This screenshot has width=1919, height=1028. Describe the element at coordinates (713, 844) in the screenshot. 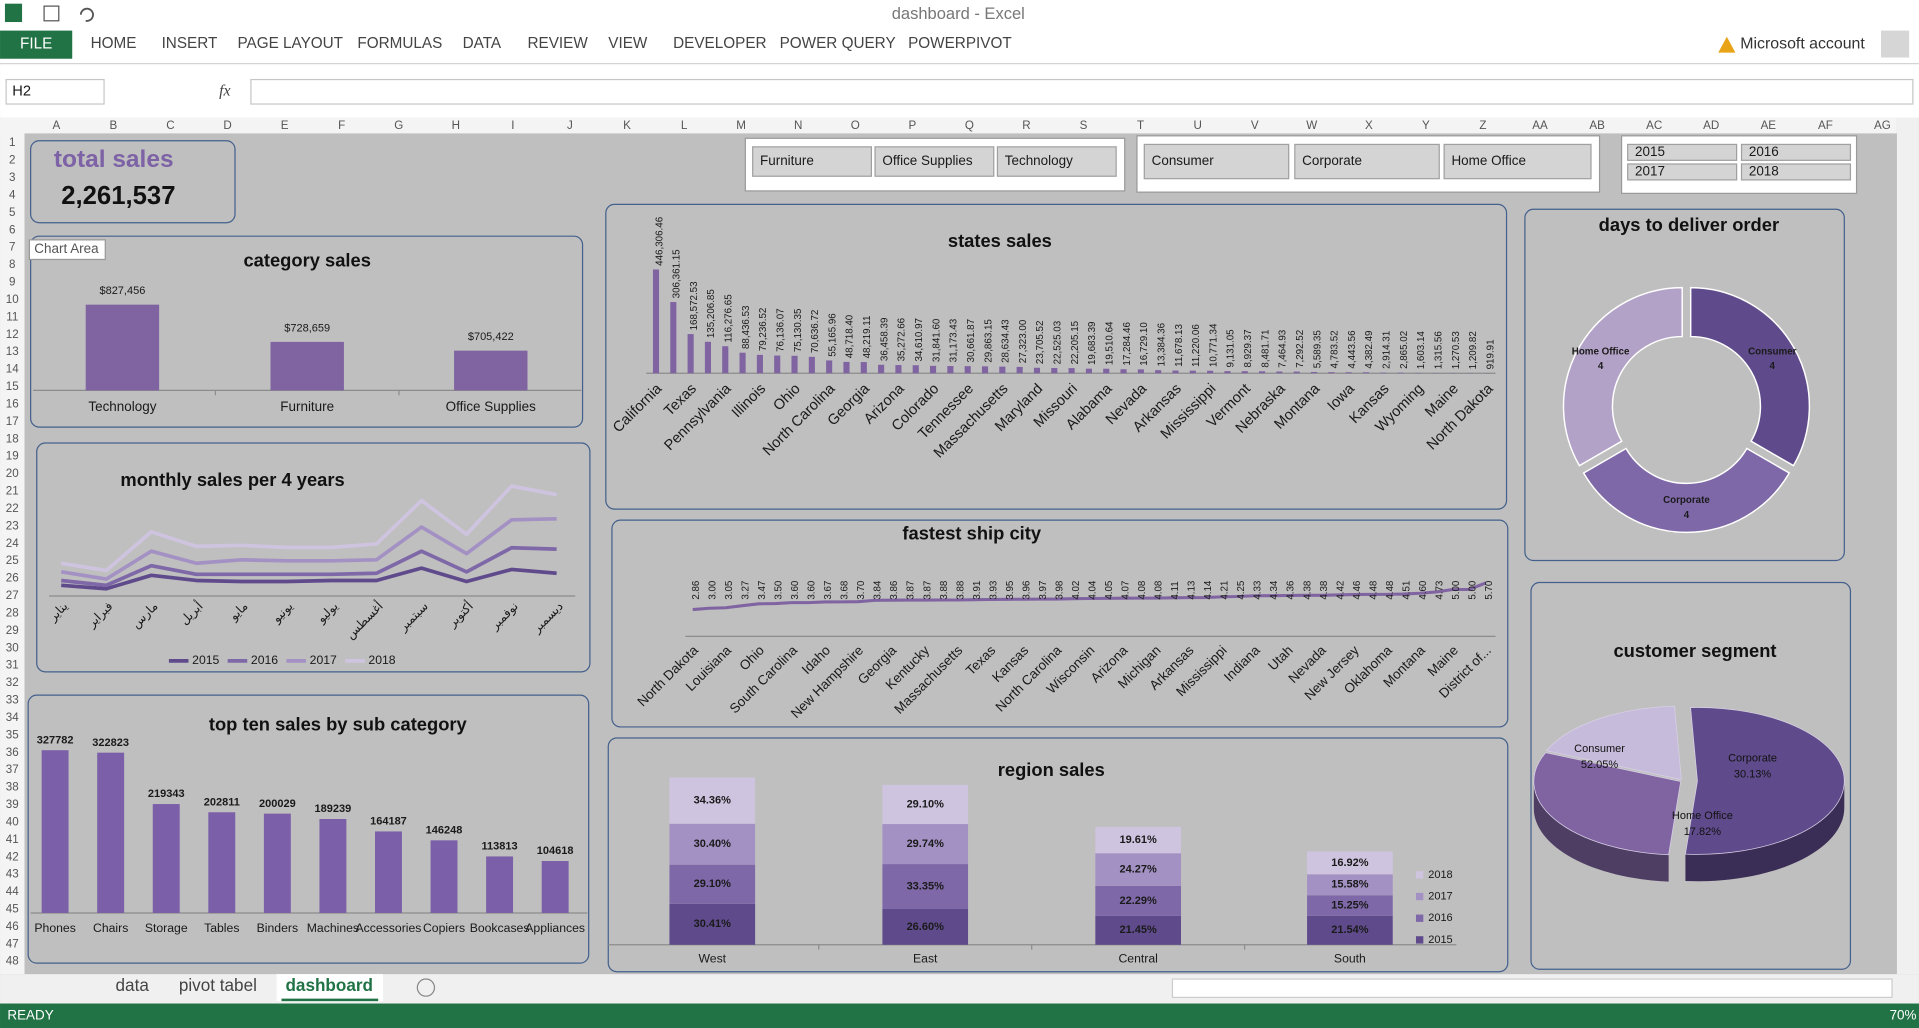

I see `data-label: 30.40%` at that location.